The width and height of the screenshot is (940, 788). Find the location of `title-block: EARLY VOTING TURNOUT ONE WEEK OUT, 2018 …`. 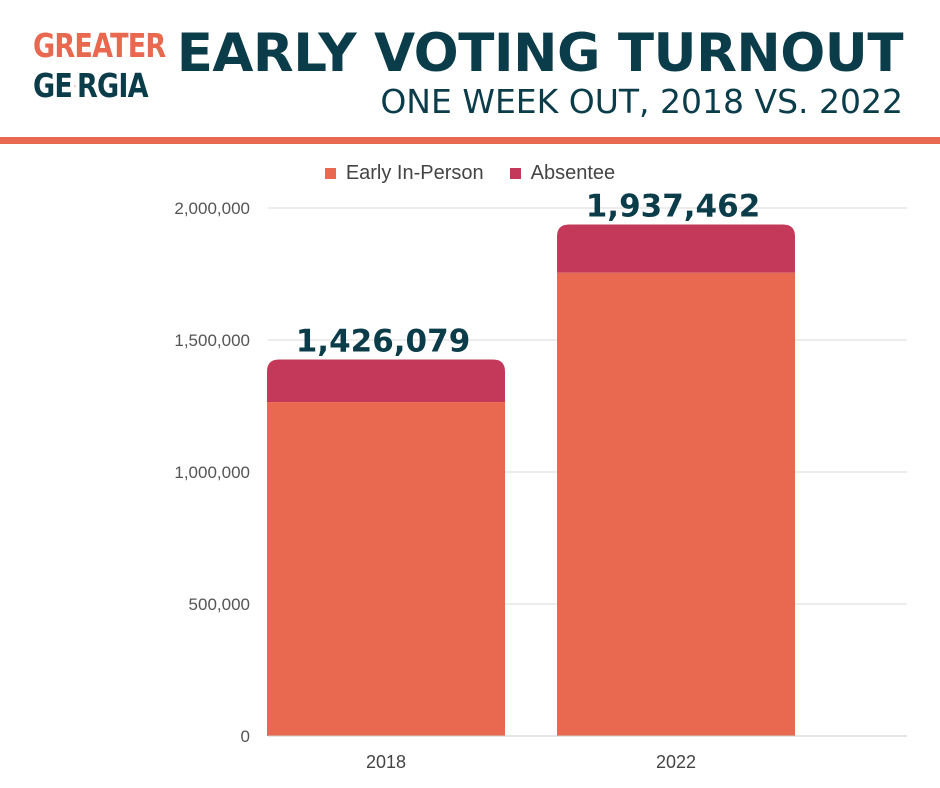

title-block: EARLY VOTING TURNOUT ONE WEEK OUT, 2018 … is located at coordinates (540, 72).